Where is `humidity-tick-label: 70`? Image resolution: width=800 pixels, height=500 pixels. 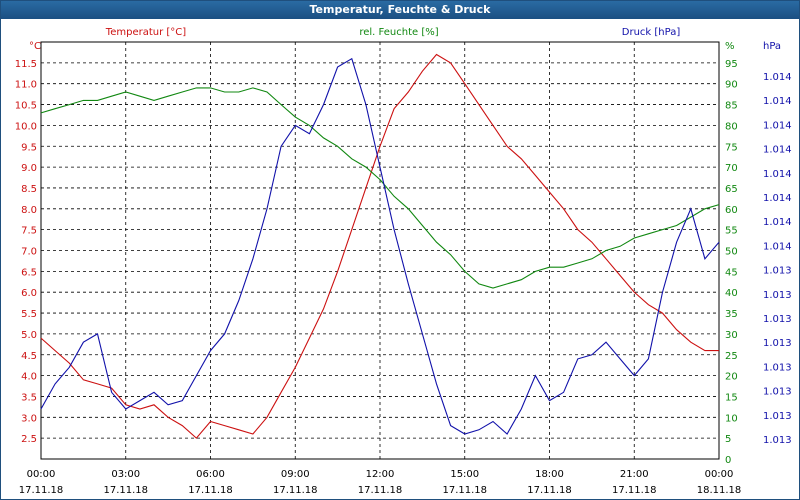
humidity-tick-label: 70 is located at coordinates (731, 168).